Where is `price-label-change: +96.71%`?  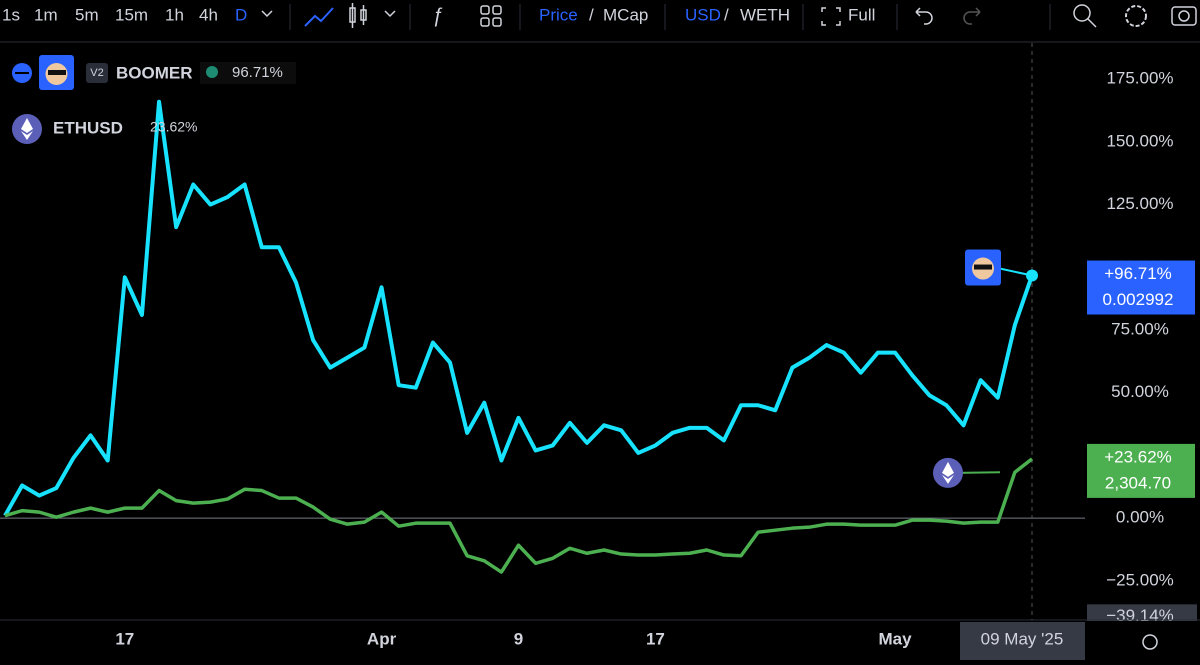
price-label-change: +96.71% is located at coordinates (1138, 273).